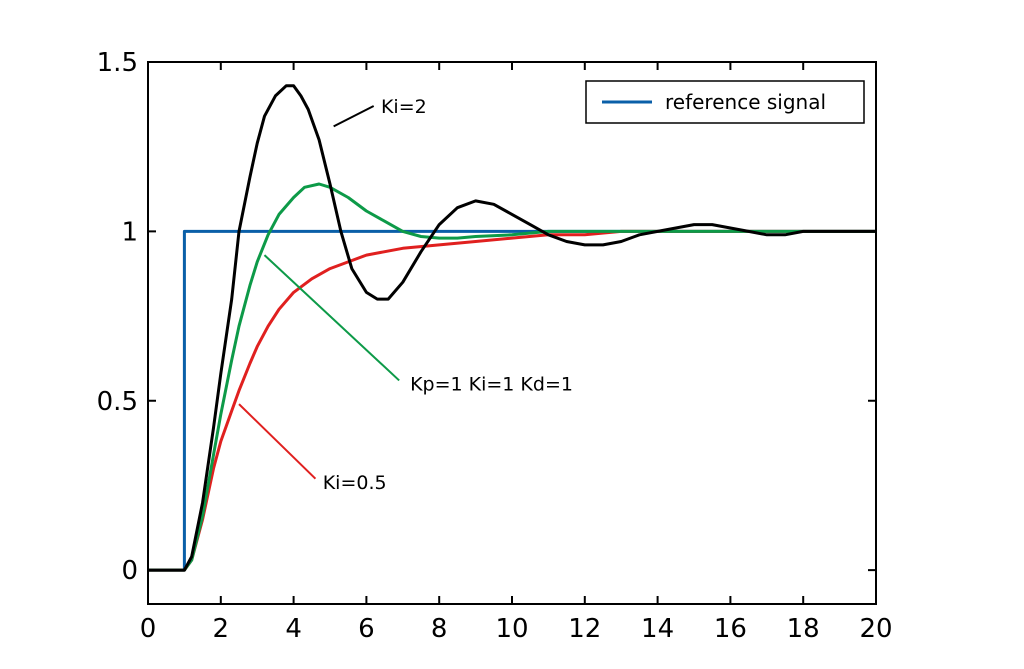 The height and width of the screenshot is (669, 1024). Describe the element at coordinates (511, 629) in the screenshot. I see `x-tick-label: 10` at that location.